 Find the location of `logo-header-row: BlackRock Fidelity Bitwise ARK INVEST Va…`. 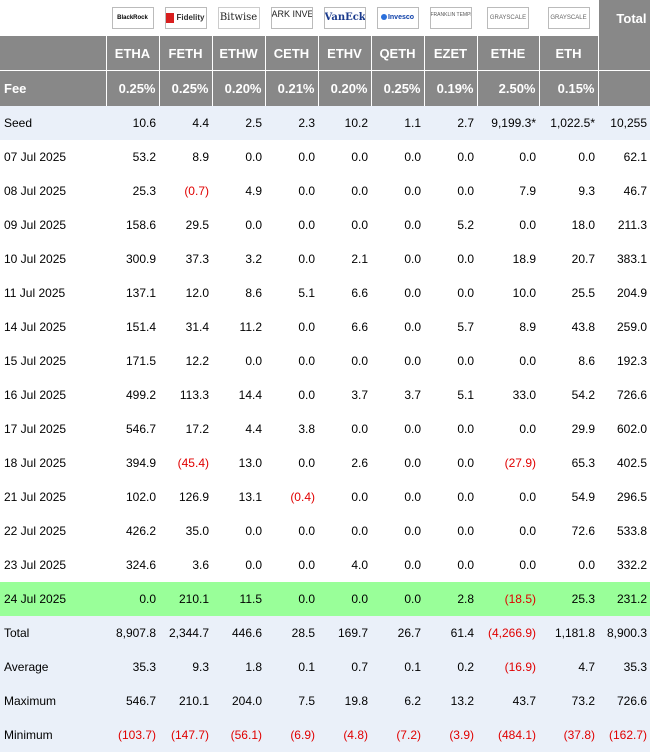

logo-header-row: BlackRock Fidelity Bitwise ARK INVEST Va… is located at coordinates (325, 18).